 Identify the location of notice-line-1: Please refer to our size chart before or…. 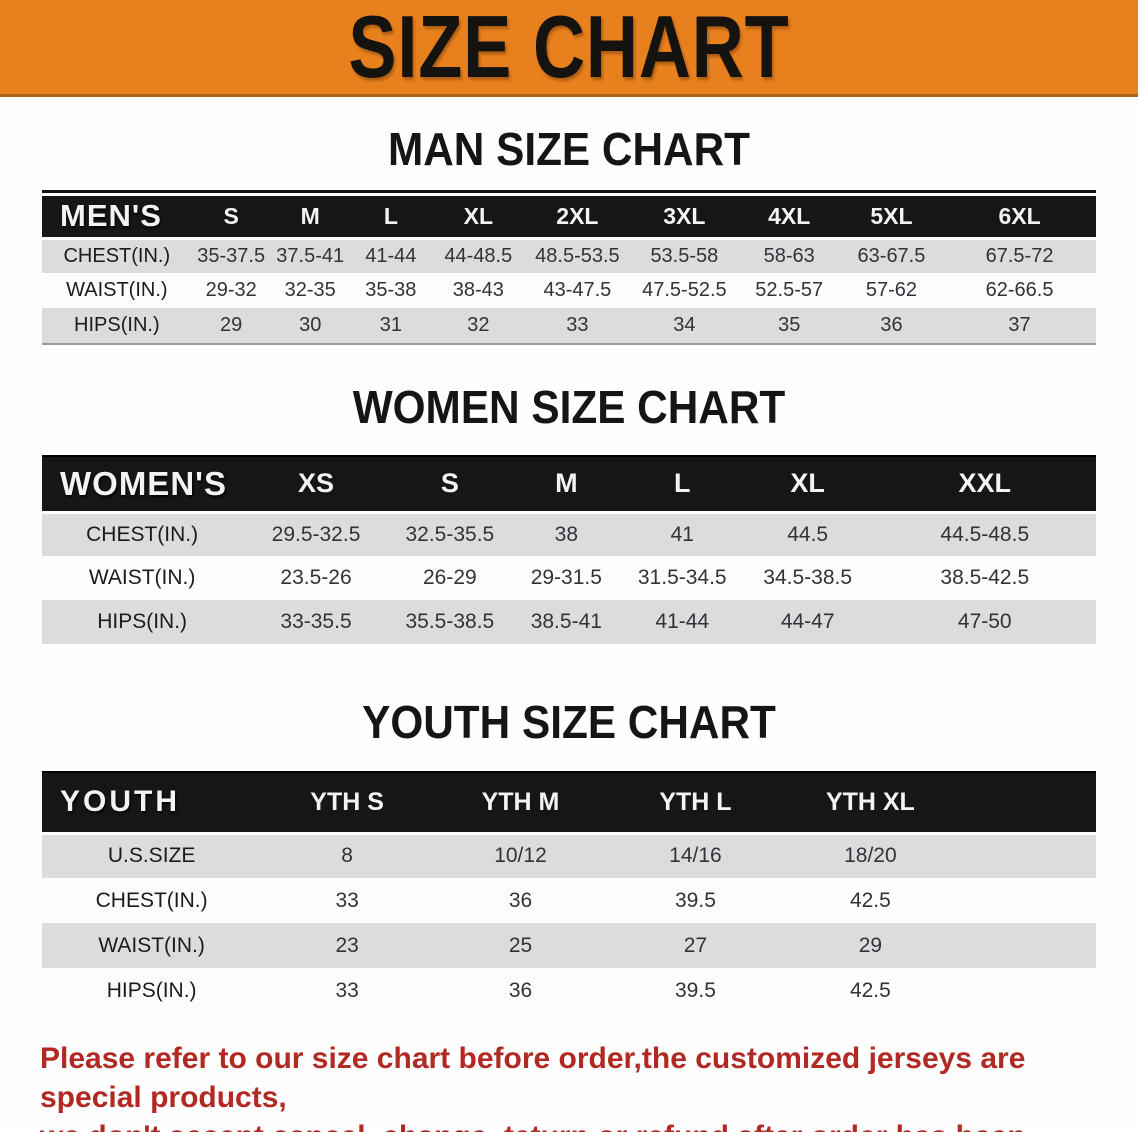
(533, 1078).